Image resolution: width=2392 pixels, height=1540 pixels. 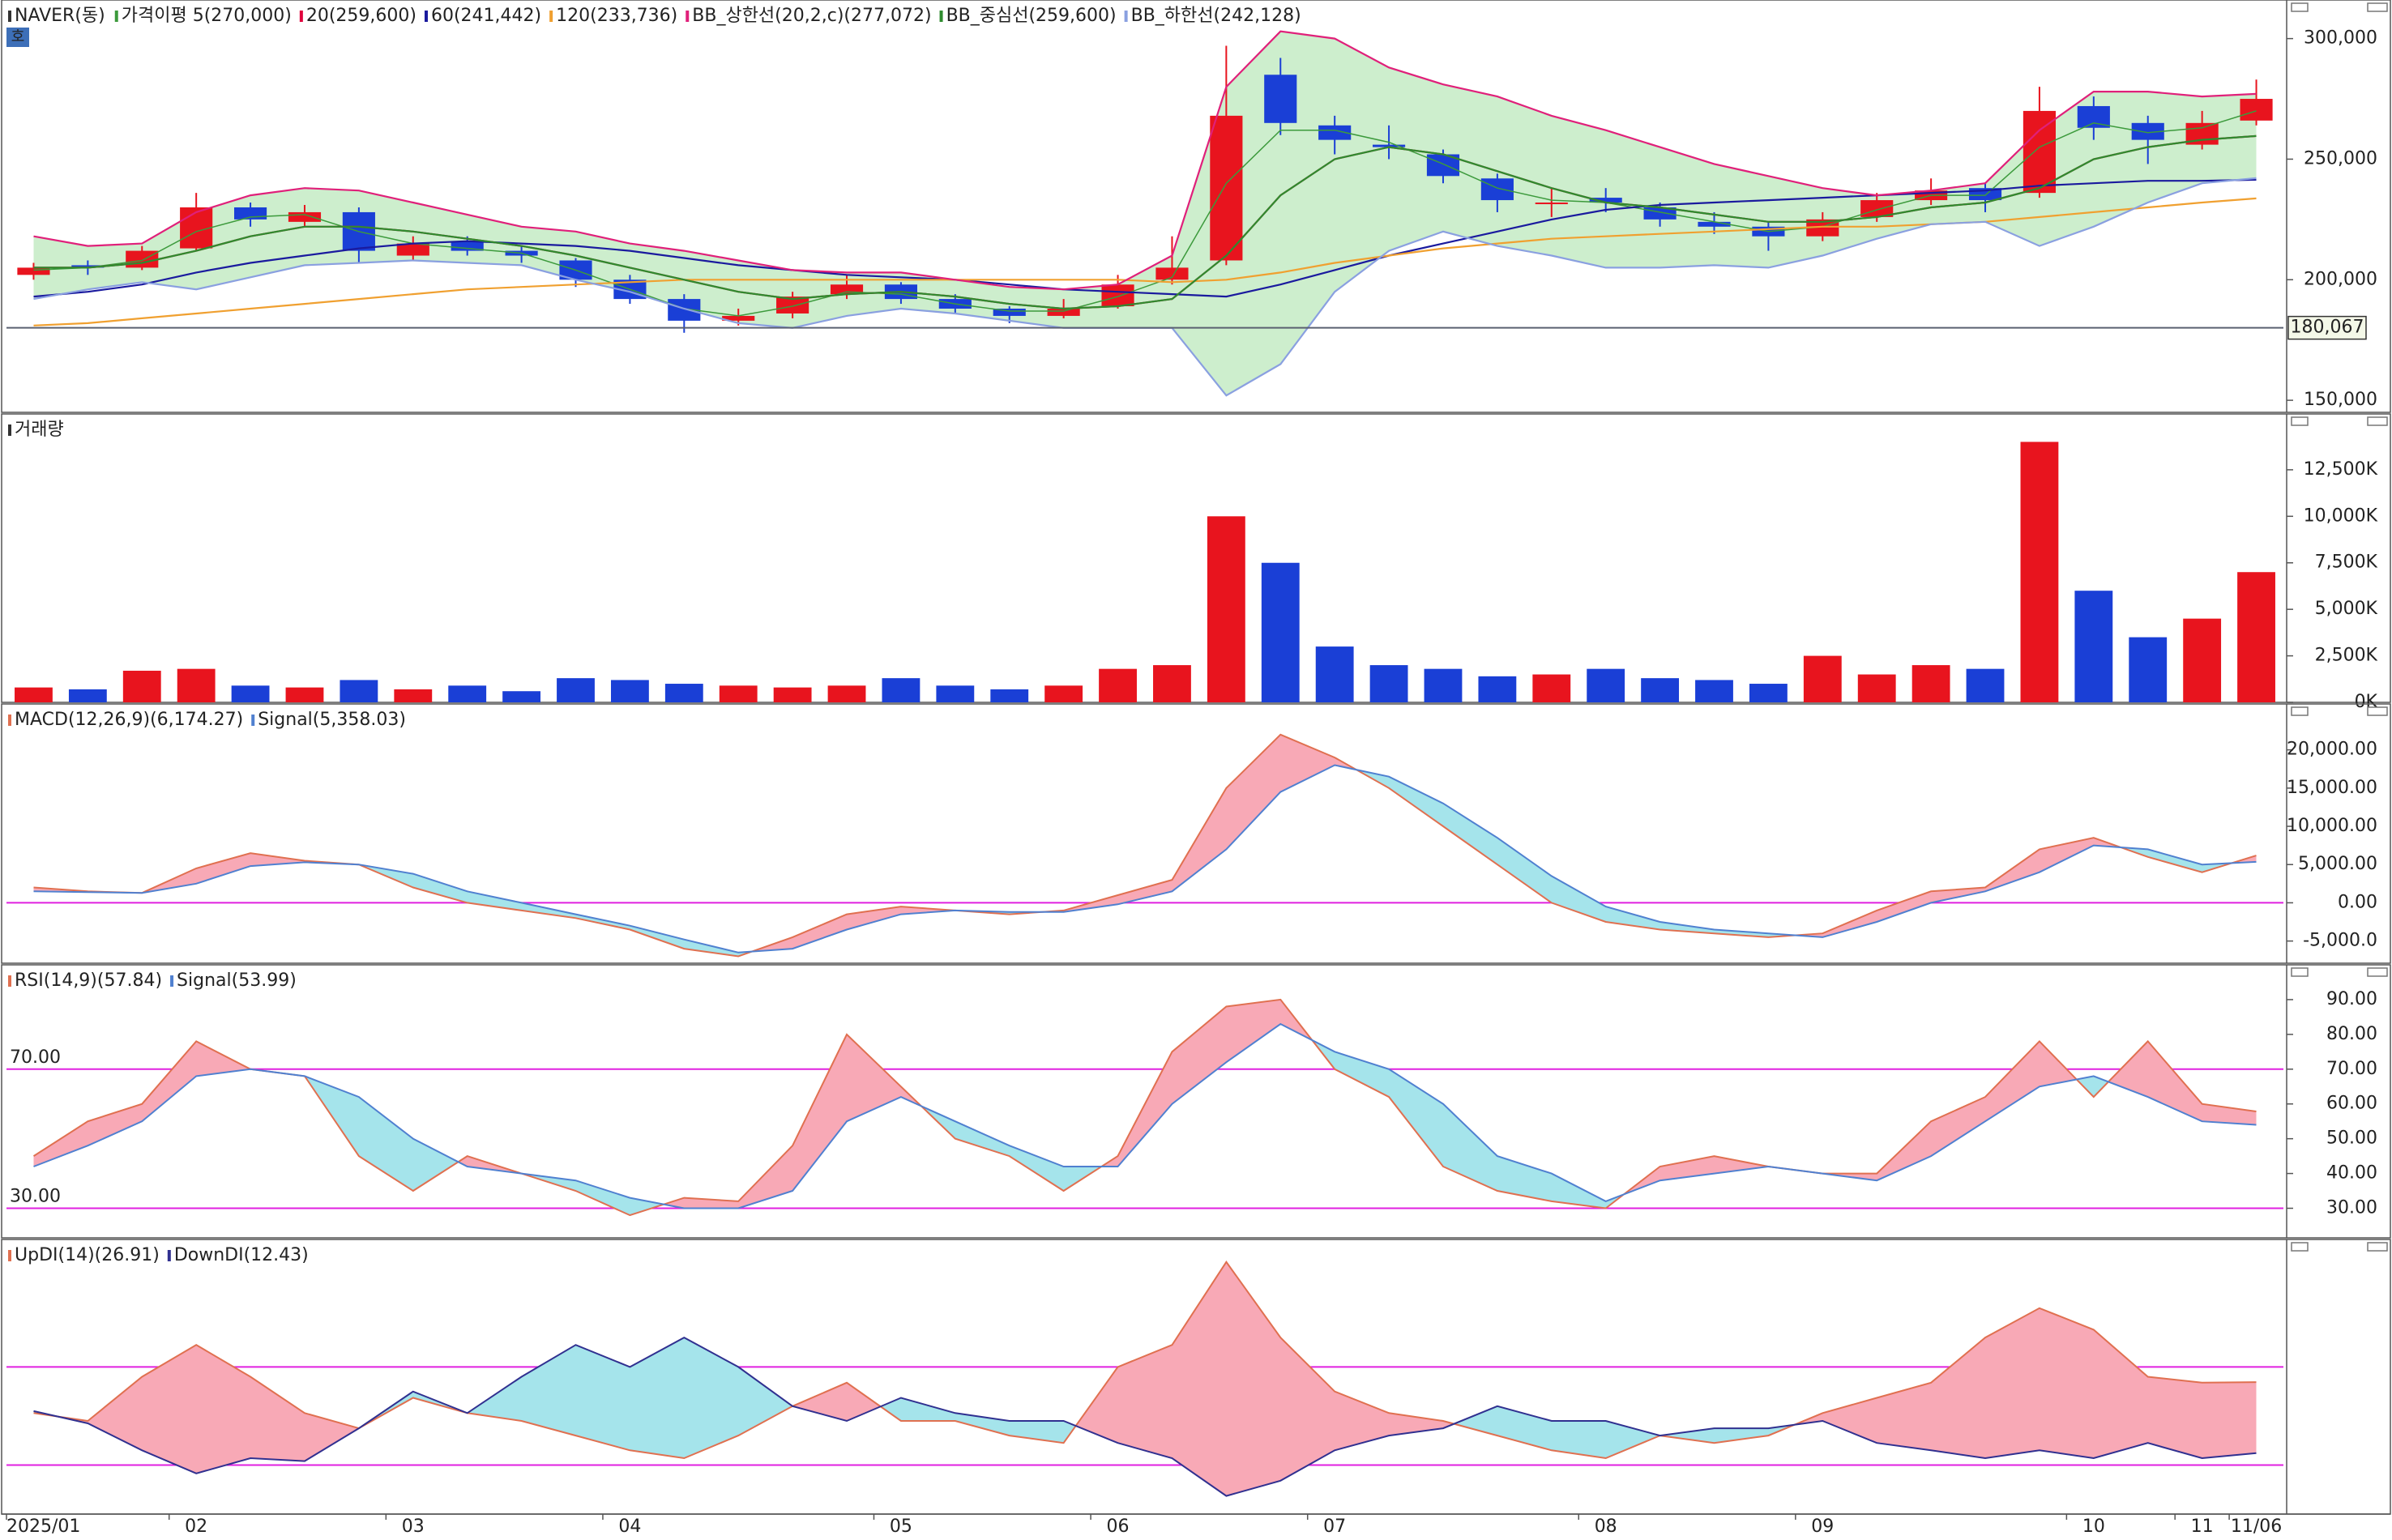 I want to click on legend-entry: RSI(14,9)(57.84), so click(x=88, y=981).